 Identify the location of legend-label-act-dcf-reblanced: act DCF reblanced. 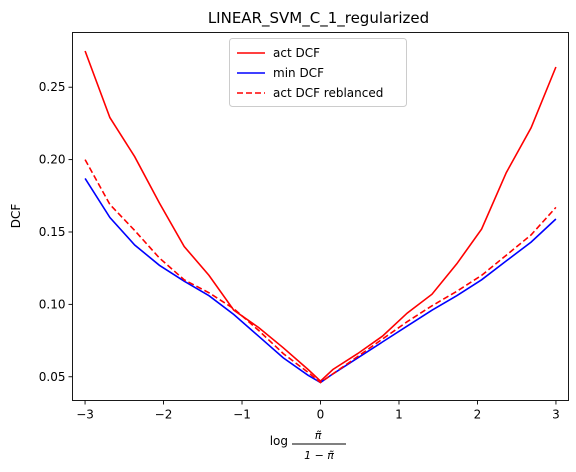
(328, 93).